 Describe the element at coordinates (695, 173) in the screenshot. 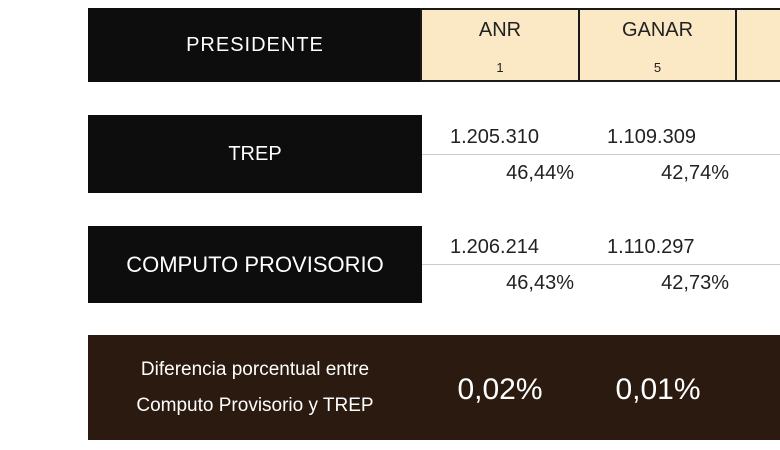

I see `percent: 42,74%` at that location.